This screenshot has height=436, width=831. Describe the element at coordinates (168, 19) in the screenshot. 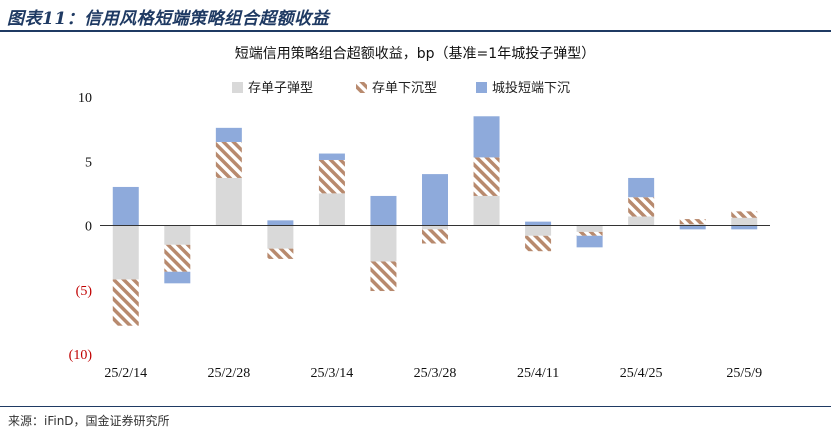

I see `figure-title: 图表11：信用风格短端策略组合超额收益` at that location.